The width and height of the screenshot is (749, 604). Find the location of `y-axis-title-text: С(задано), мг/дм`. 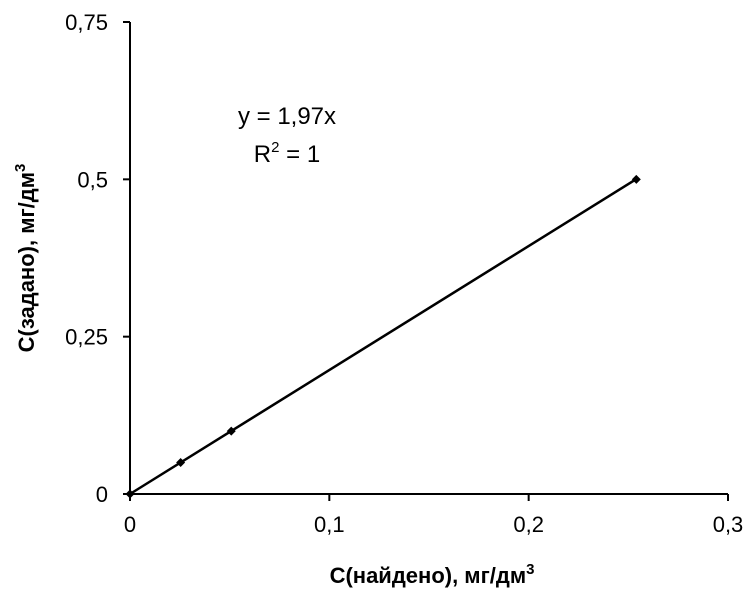

y-axis-title-text: С(задано), мг/дм is located at coordinates (26, 262).